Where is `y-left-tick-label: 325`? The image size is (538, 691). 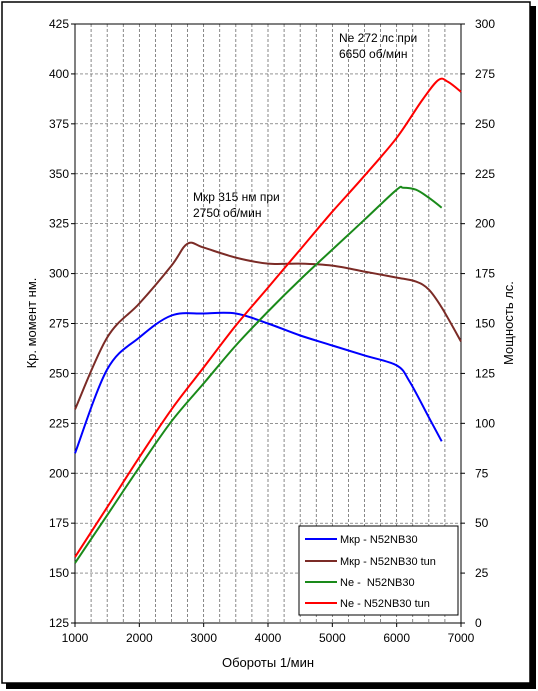 y-left-tick-label: 325 is located at coordinates (59, 224).